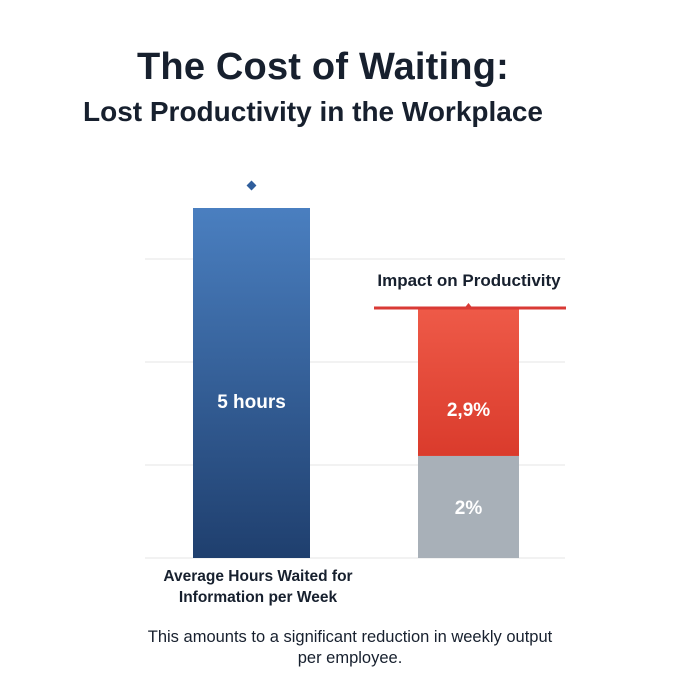 The height and width of the screenshot is (700, 700). What do you see at coordinates (468, 305) in the screenshot?
I see `impact-marker` at bounding box center [468, 305].